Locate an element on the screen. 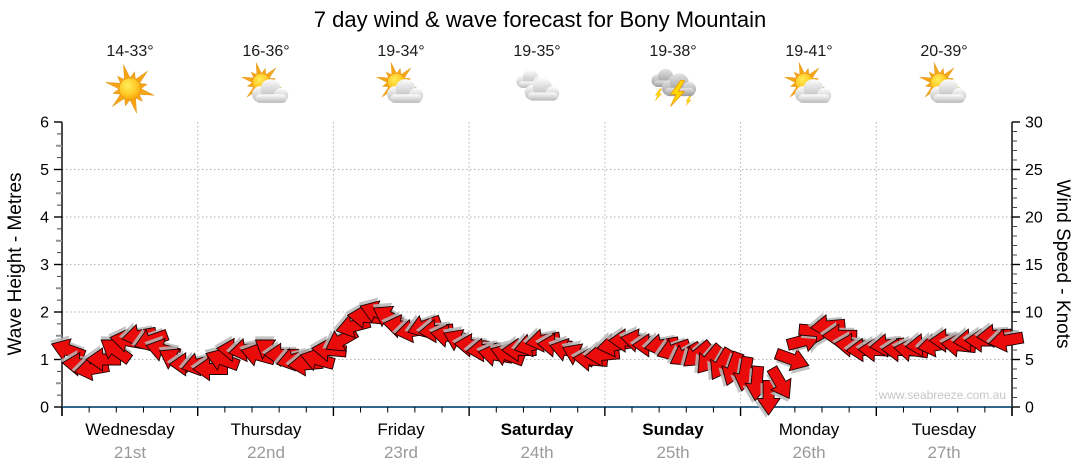  weather-icon-cloudy is located at coordinates (538, 85).